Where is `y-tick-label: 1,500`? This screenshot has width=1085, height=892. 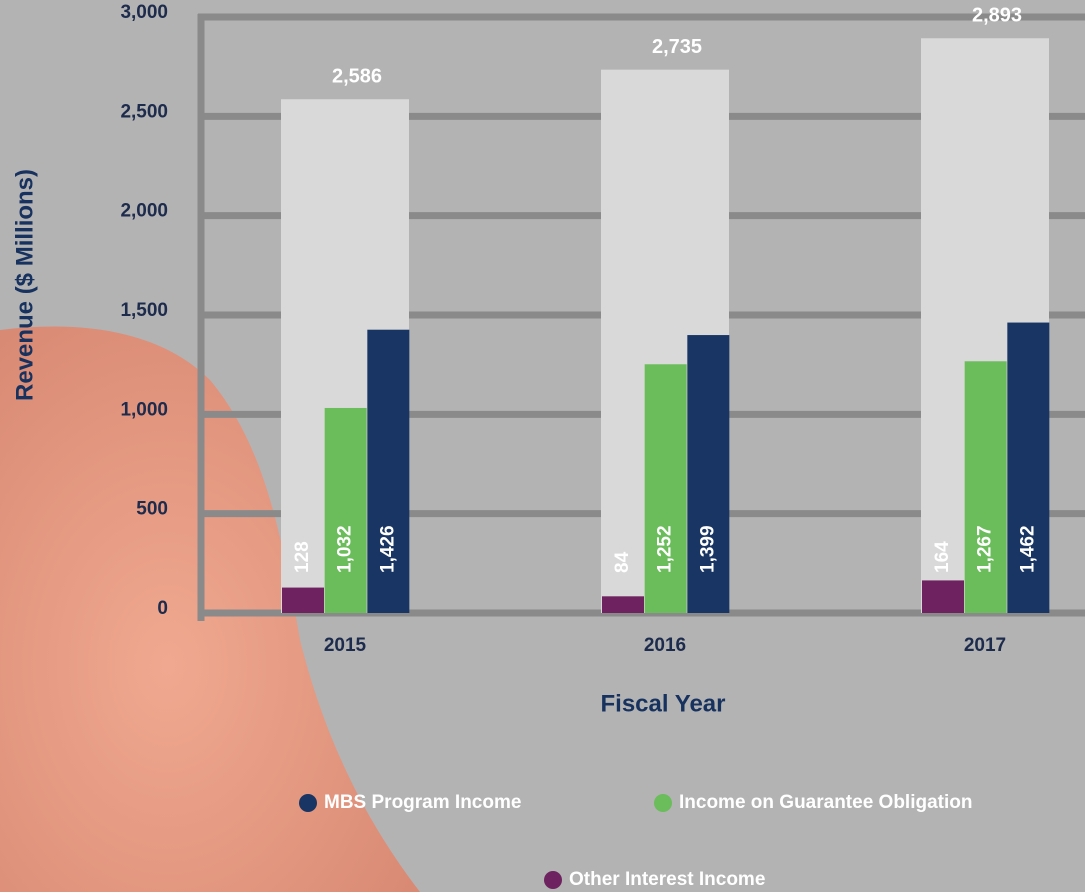
y-tick-label: 1,500 is located at coordinates (144, 310).